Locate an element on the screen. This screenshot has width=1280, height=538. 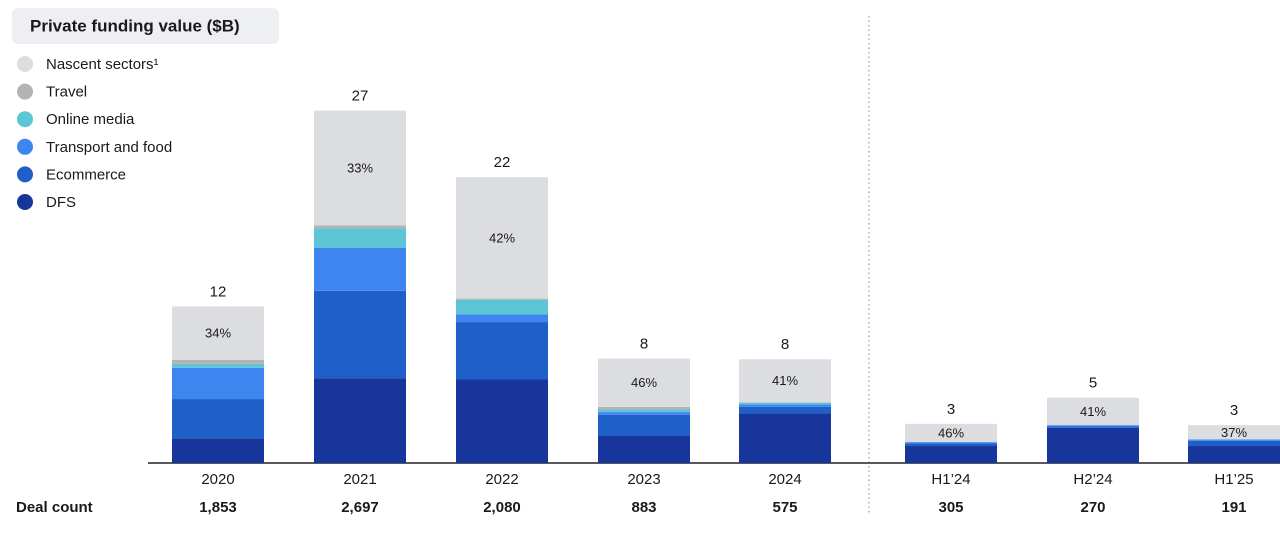
x-tick-label: H2’24 is located at coordinates (1092, 479).